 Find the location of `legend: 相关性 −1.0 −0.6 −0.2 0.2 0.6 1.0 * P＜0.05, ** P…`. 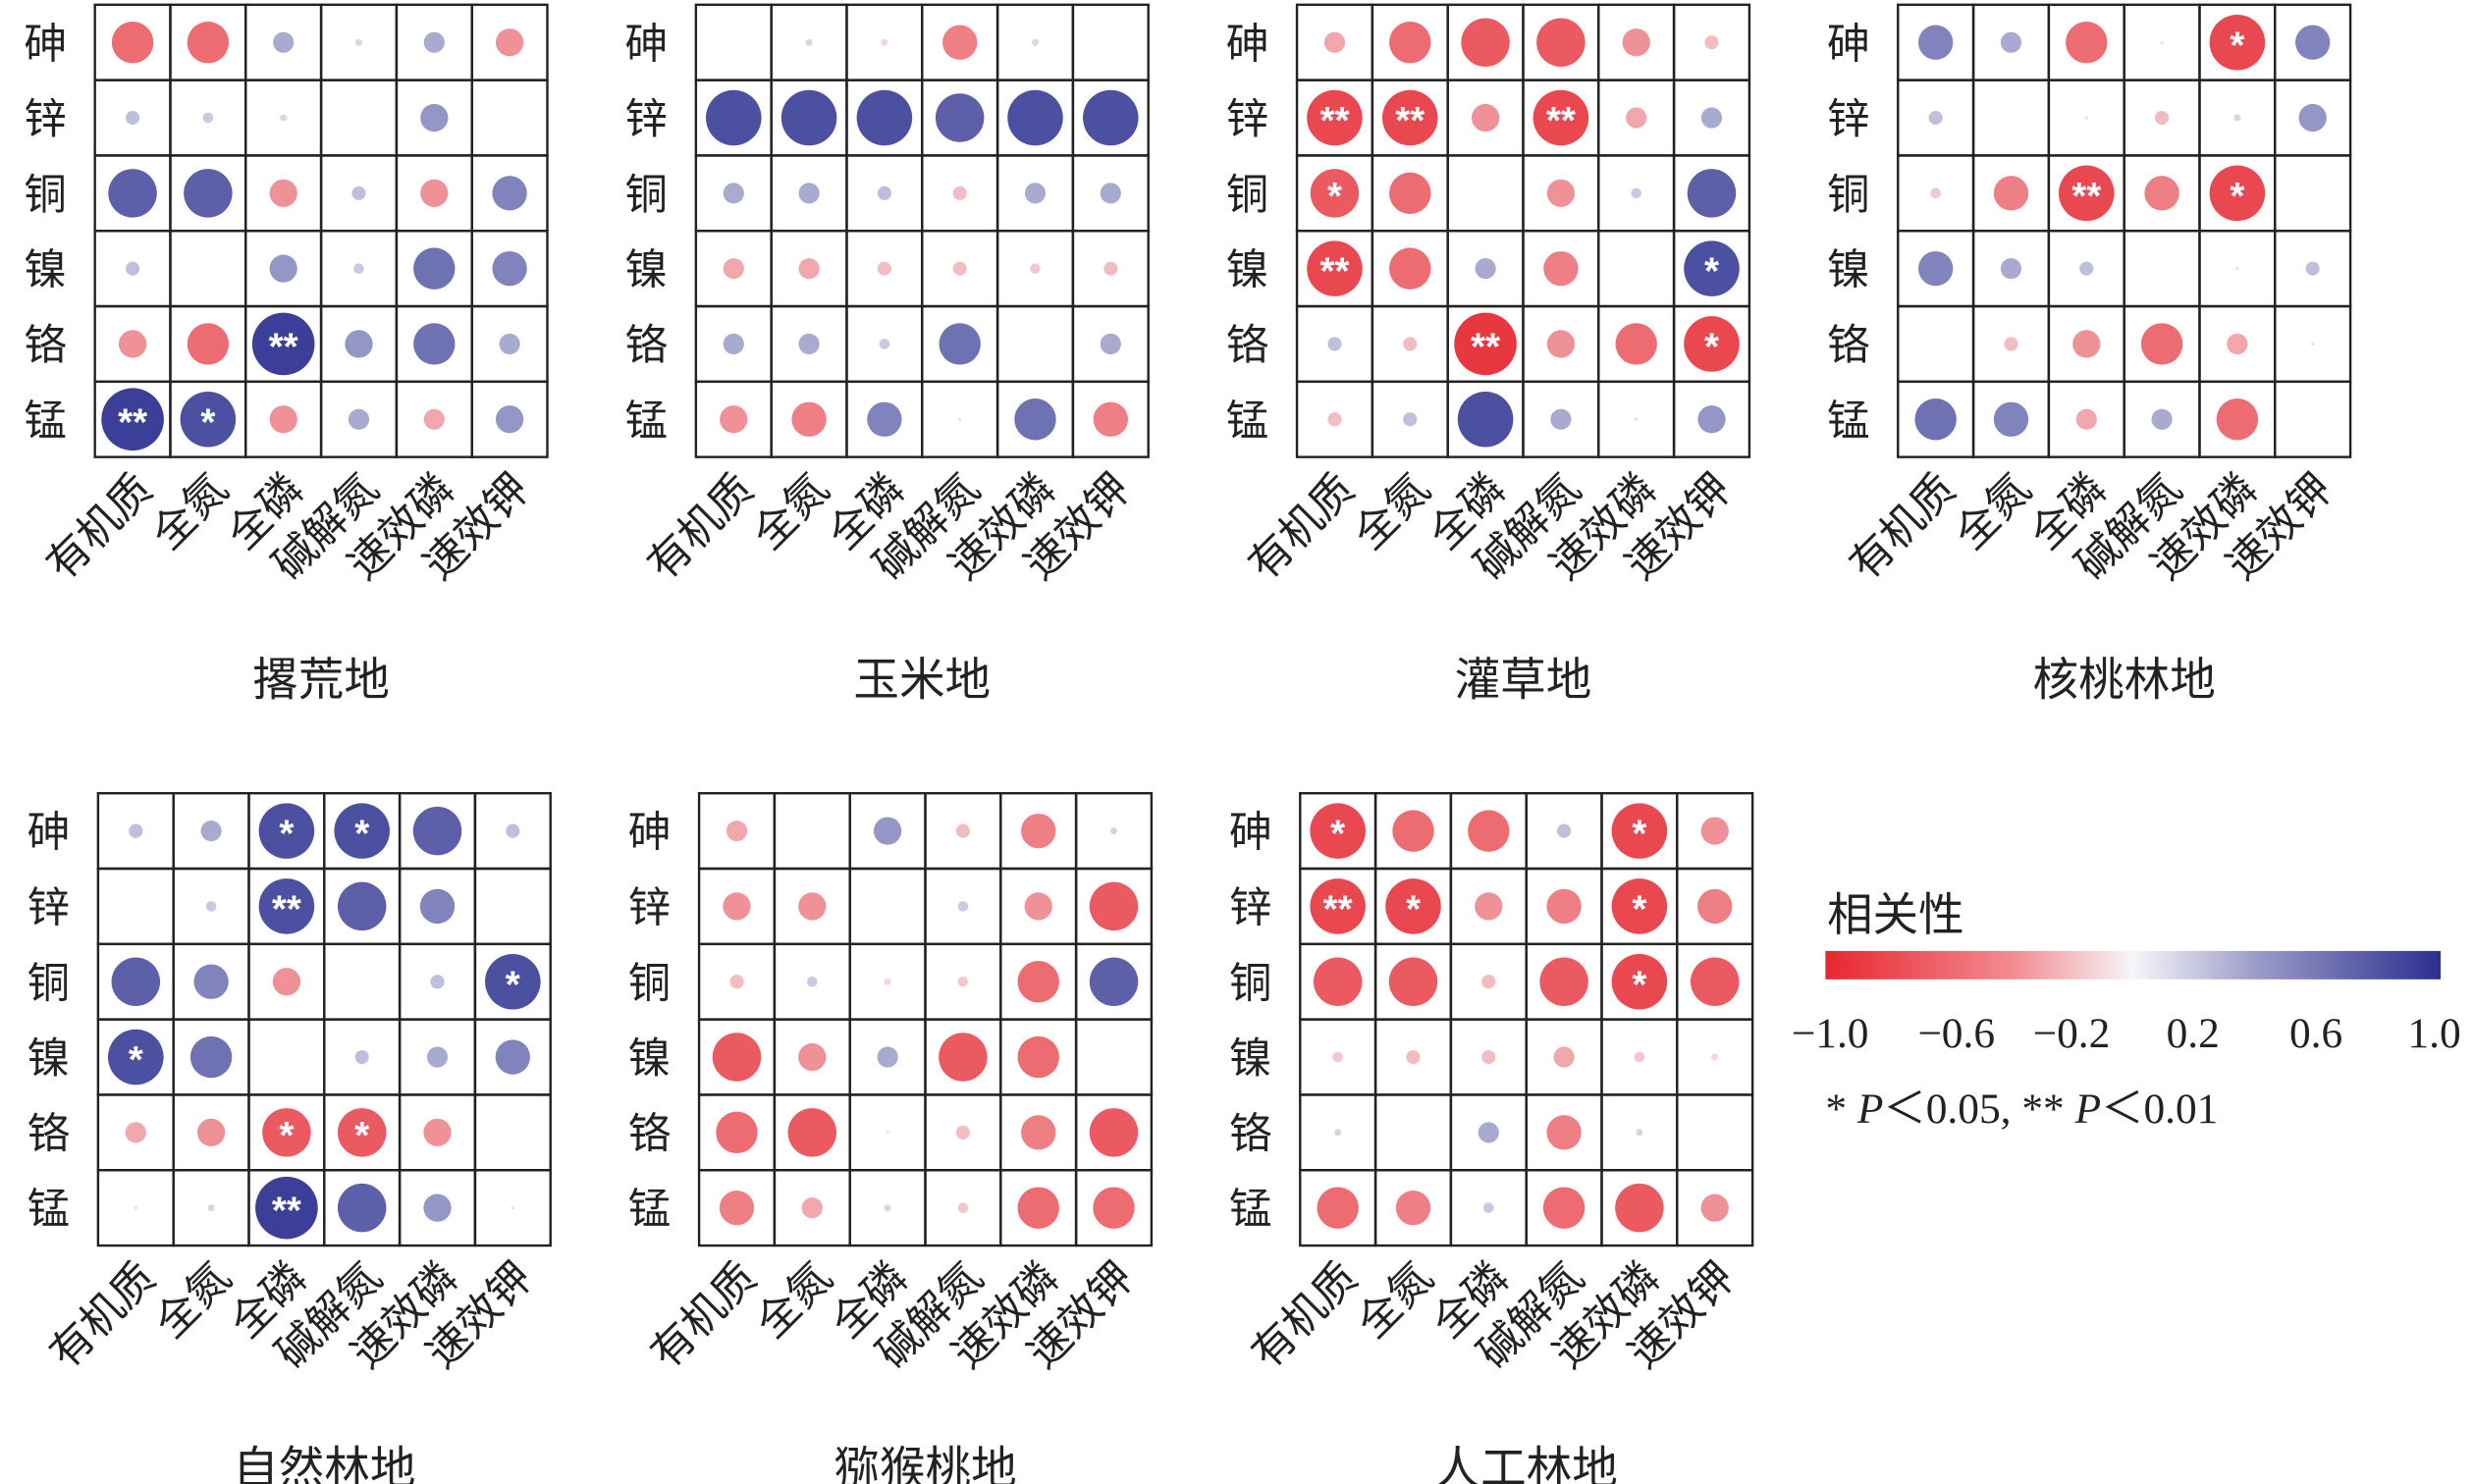

legend: 相关性 −1.0 −0.6 −0.2 0.2 0.6 1.0 * P＜0.05, ** P… is located at coordinates (2126, 1010).